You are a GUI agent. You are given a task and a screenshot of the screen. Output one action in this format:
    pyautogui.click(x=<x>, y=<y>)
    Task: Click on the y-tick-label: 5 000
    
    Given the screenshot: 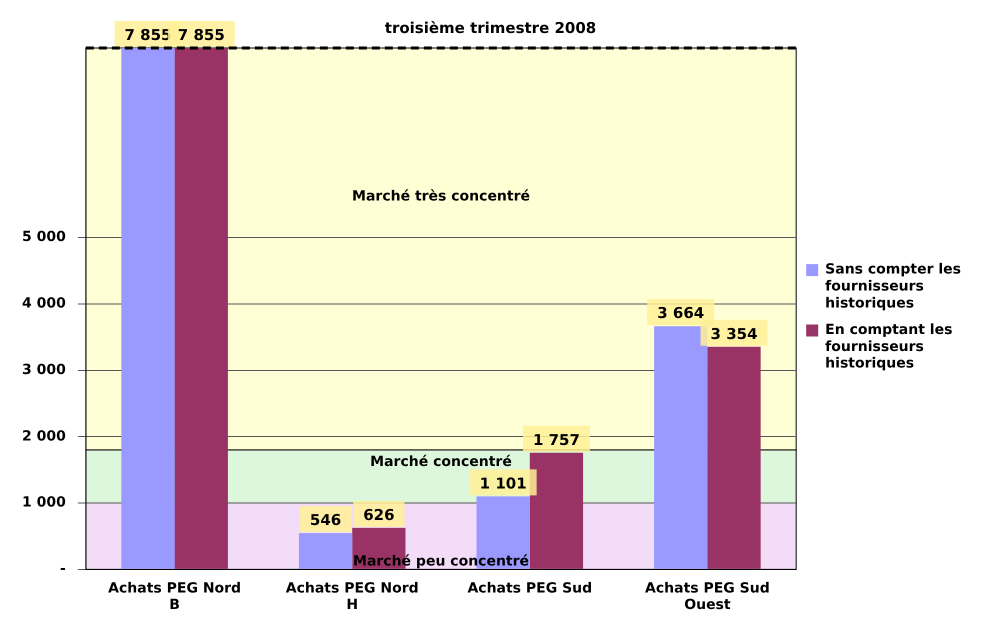 What is the action you would take?
    pyautogui.click(x=44, y=237)
    